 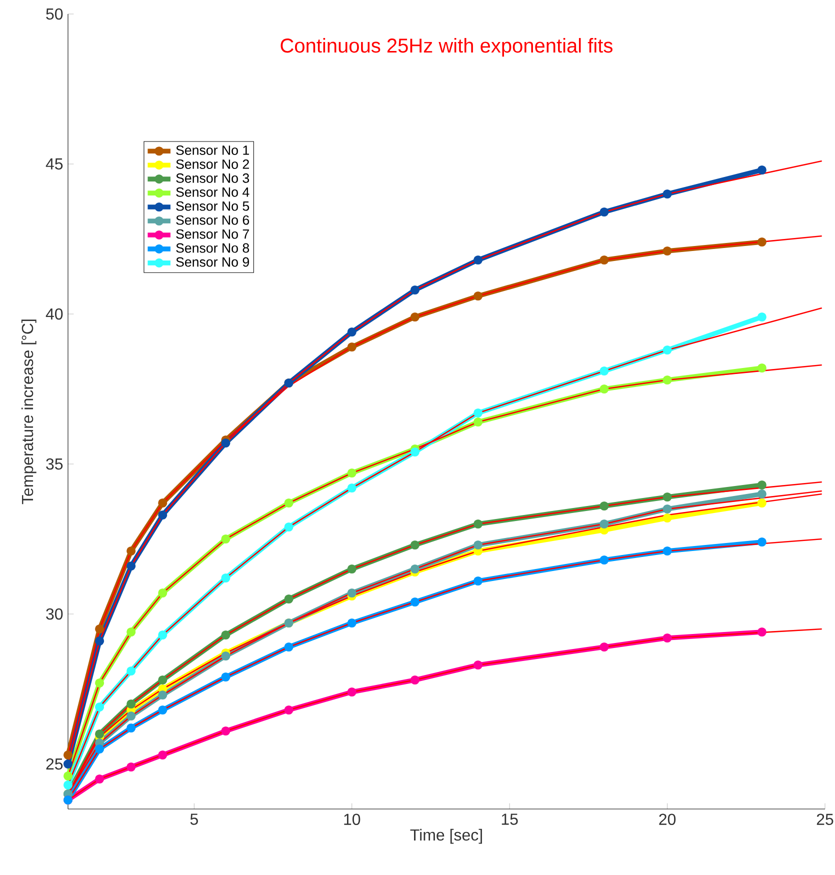 What do you see at coordinates (825, 820) in the screenshot?
I see `x-tick-label: 25` at bounding box center [825, 820].